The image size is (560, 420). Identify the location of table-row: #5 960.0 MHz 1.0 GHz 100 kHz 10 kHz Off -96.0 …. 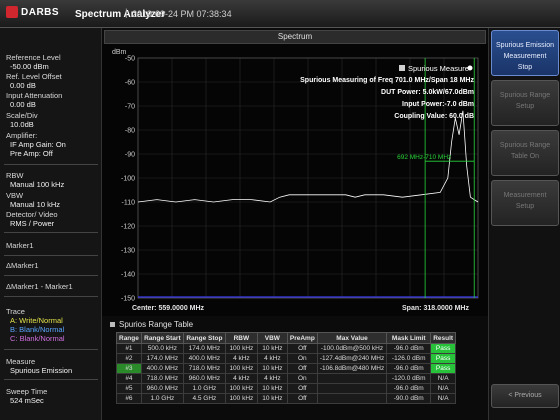
(286, 388).